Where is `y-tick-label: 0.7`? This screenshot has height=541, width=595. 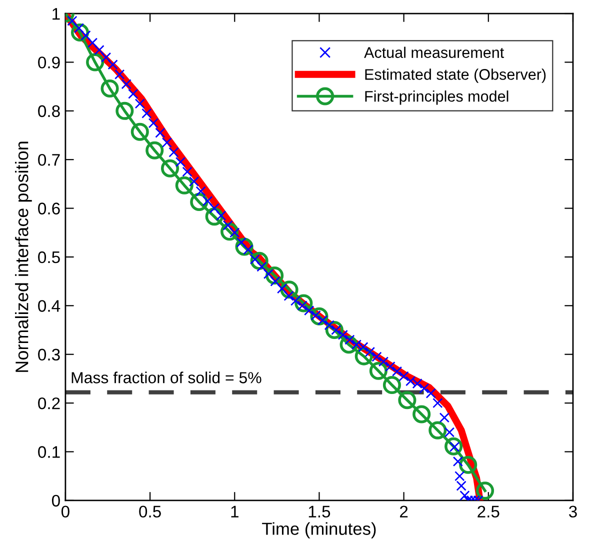
y-tick-label: 0.7 is located at coordinates (49, 160).